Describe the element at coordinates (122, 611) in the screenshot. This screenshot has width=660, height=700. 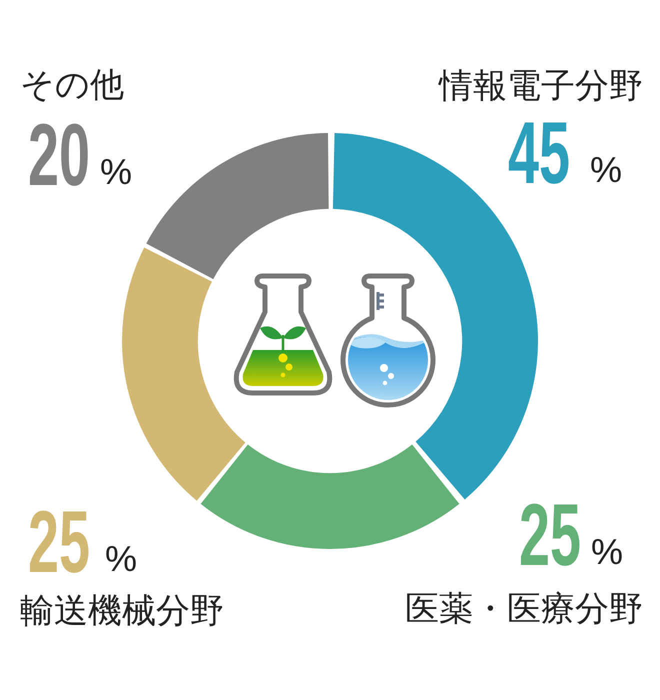
I see `slice-label: 輸送機械分野` at that location.